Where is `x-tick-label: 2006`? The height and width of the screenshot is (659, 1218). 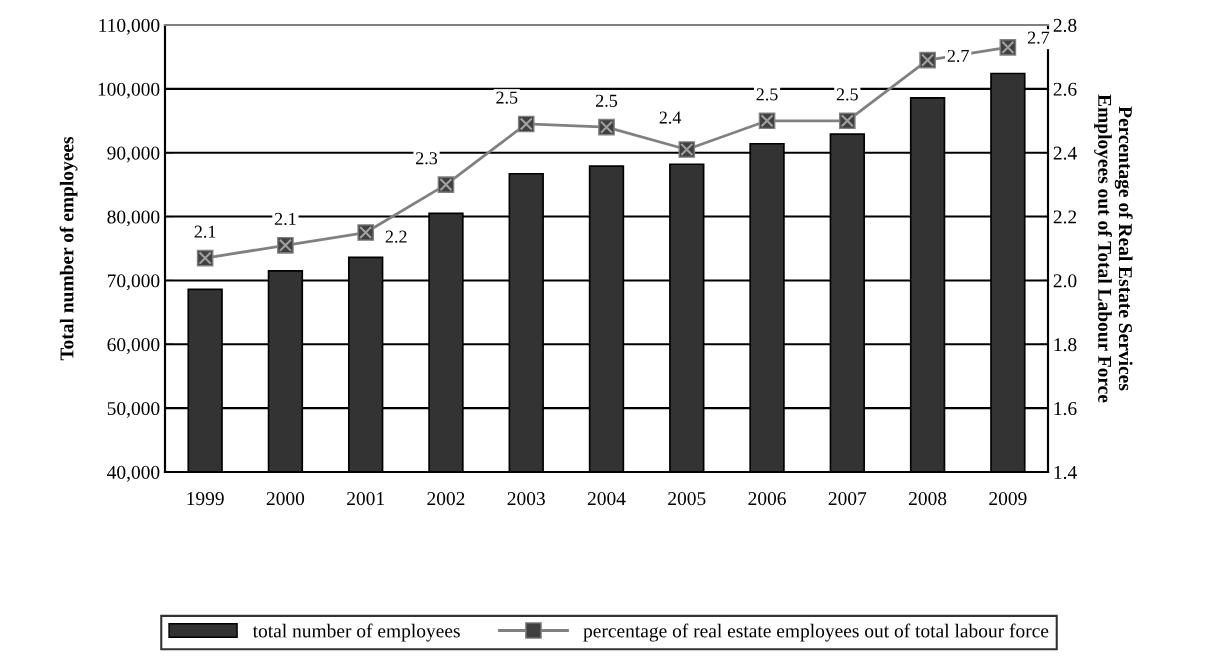
x-tick-label: 2006 is located at coordinates (767, 499).